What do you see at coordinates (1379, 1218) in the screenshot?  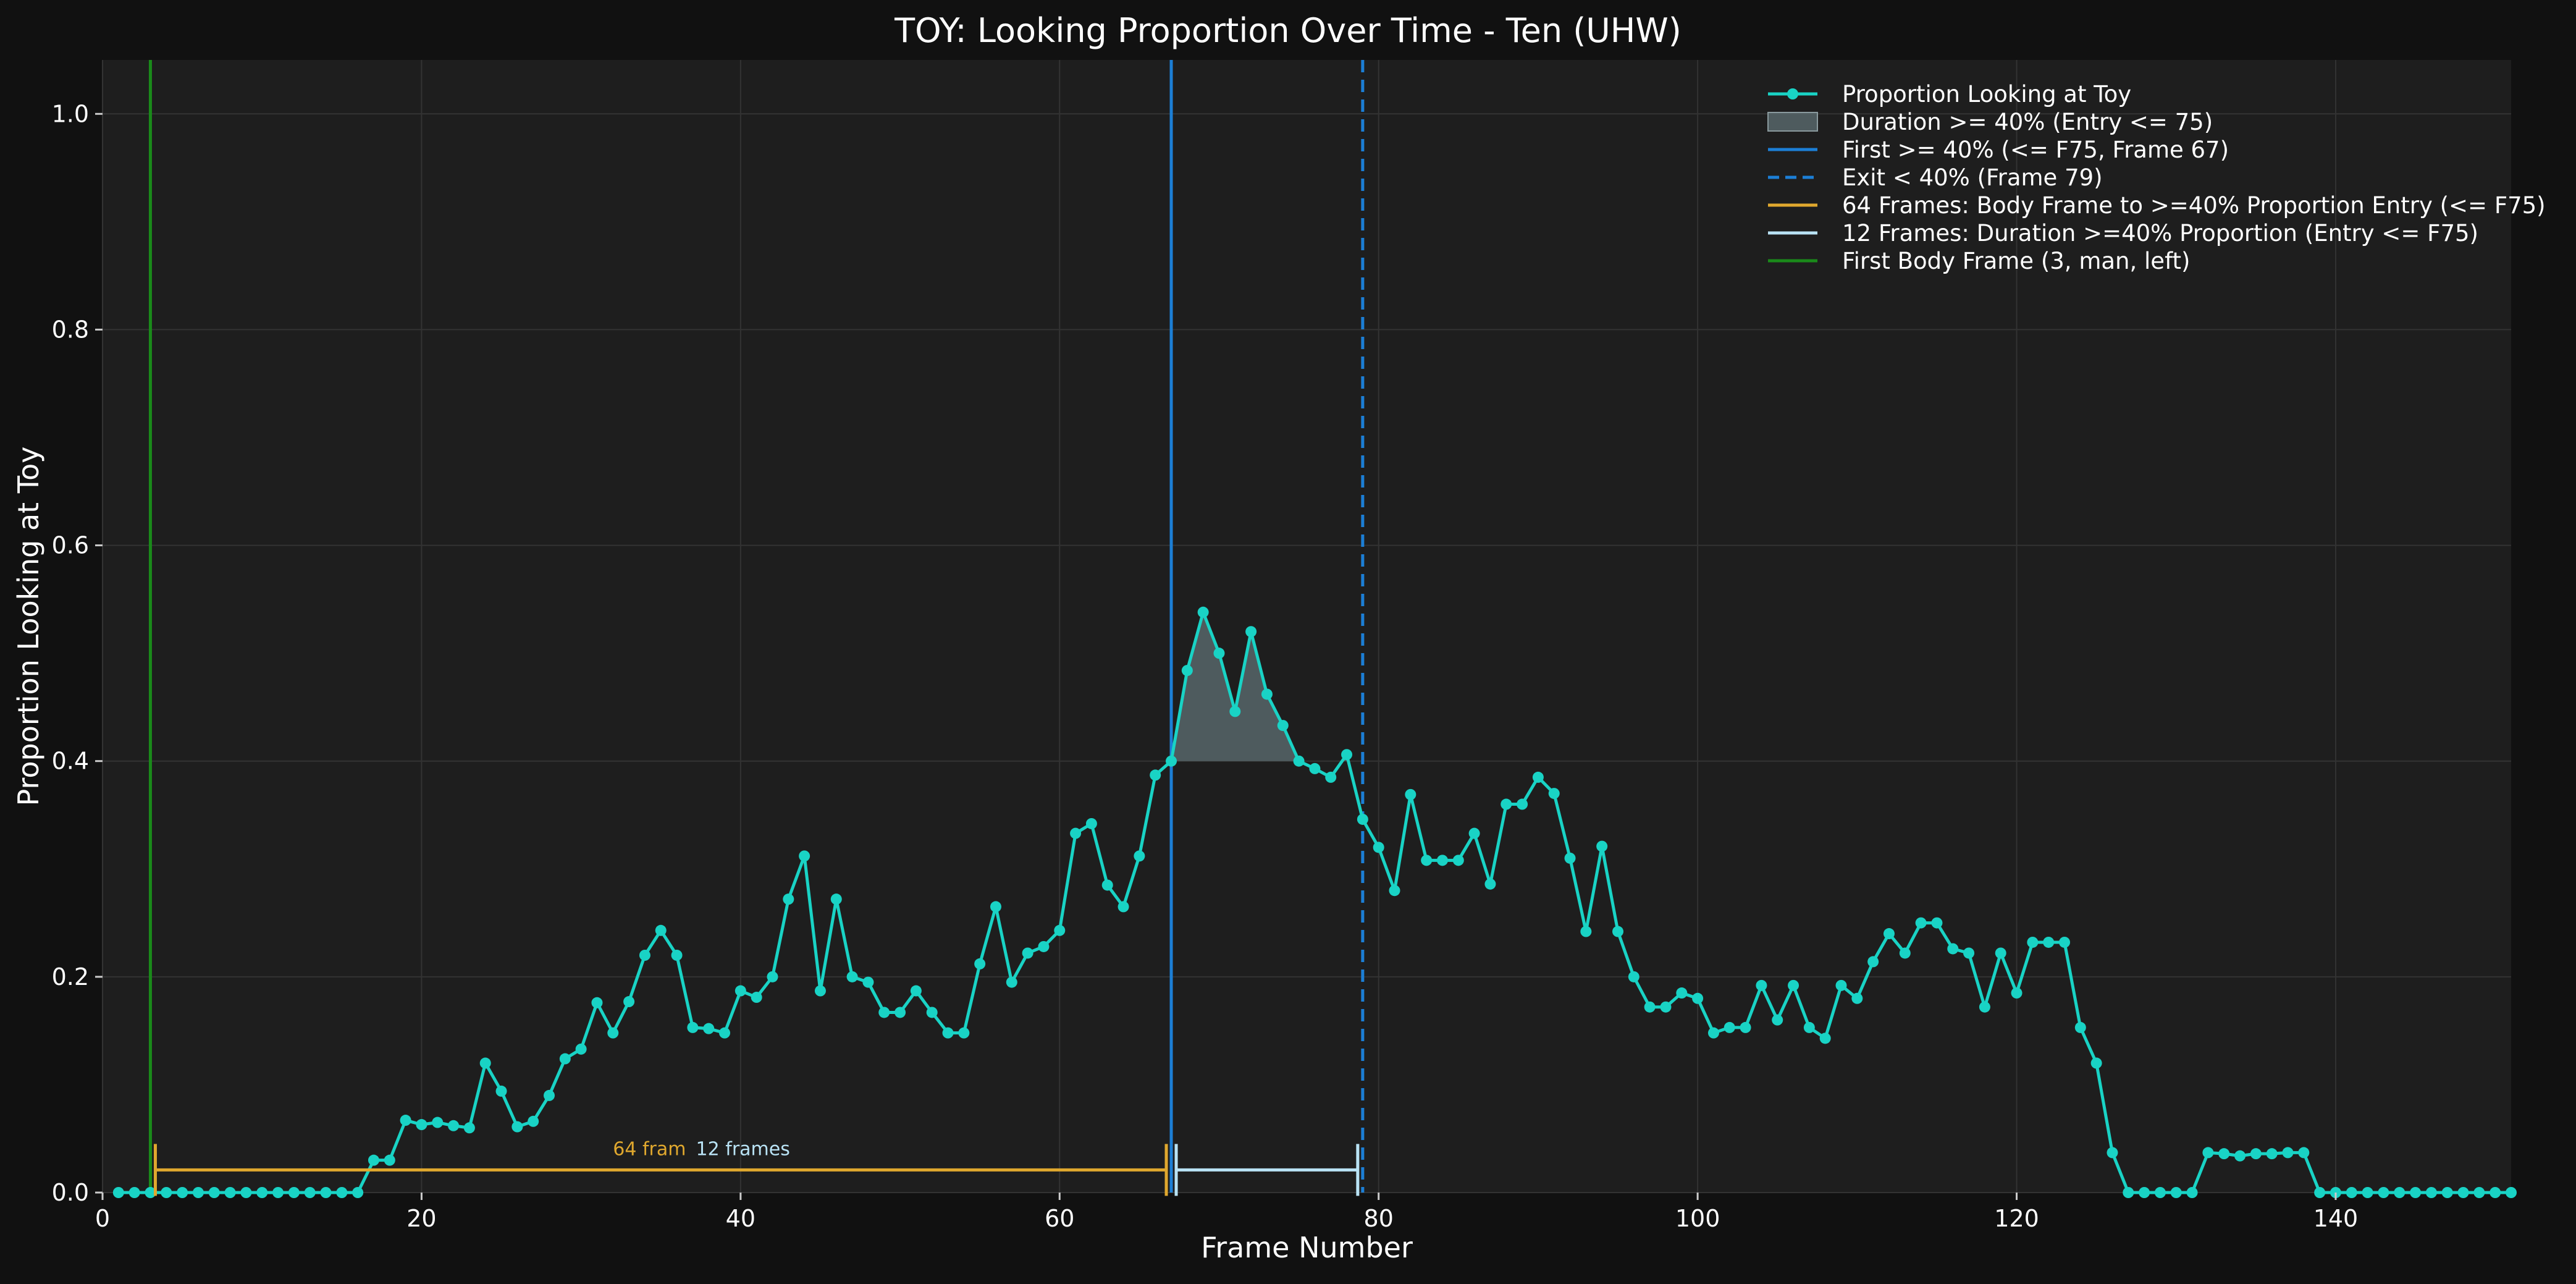 I see `x-tick-label: 80` at bounding box center [1379, 1218].